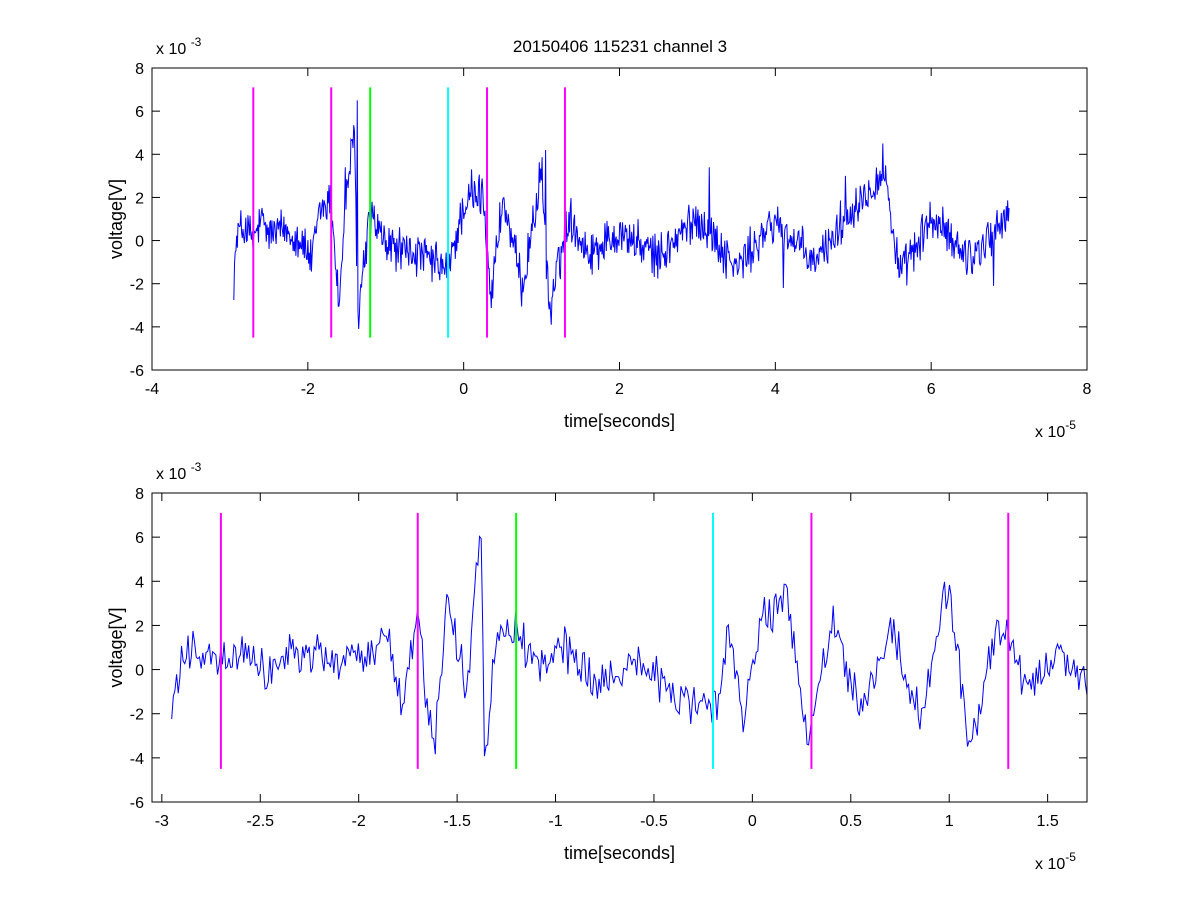 This screenshot has width=1200, height=900. What do you see at coordinates (457, 821) in the screenshot?
I see `x-tick-label: -1.5` at bounding box center [457, 821].